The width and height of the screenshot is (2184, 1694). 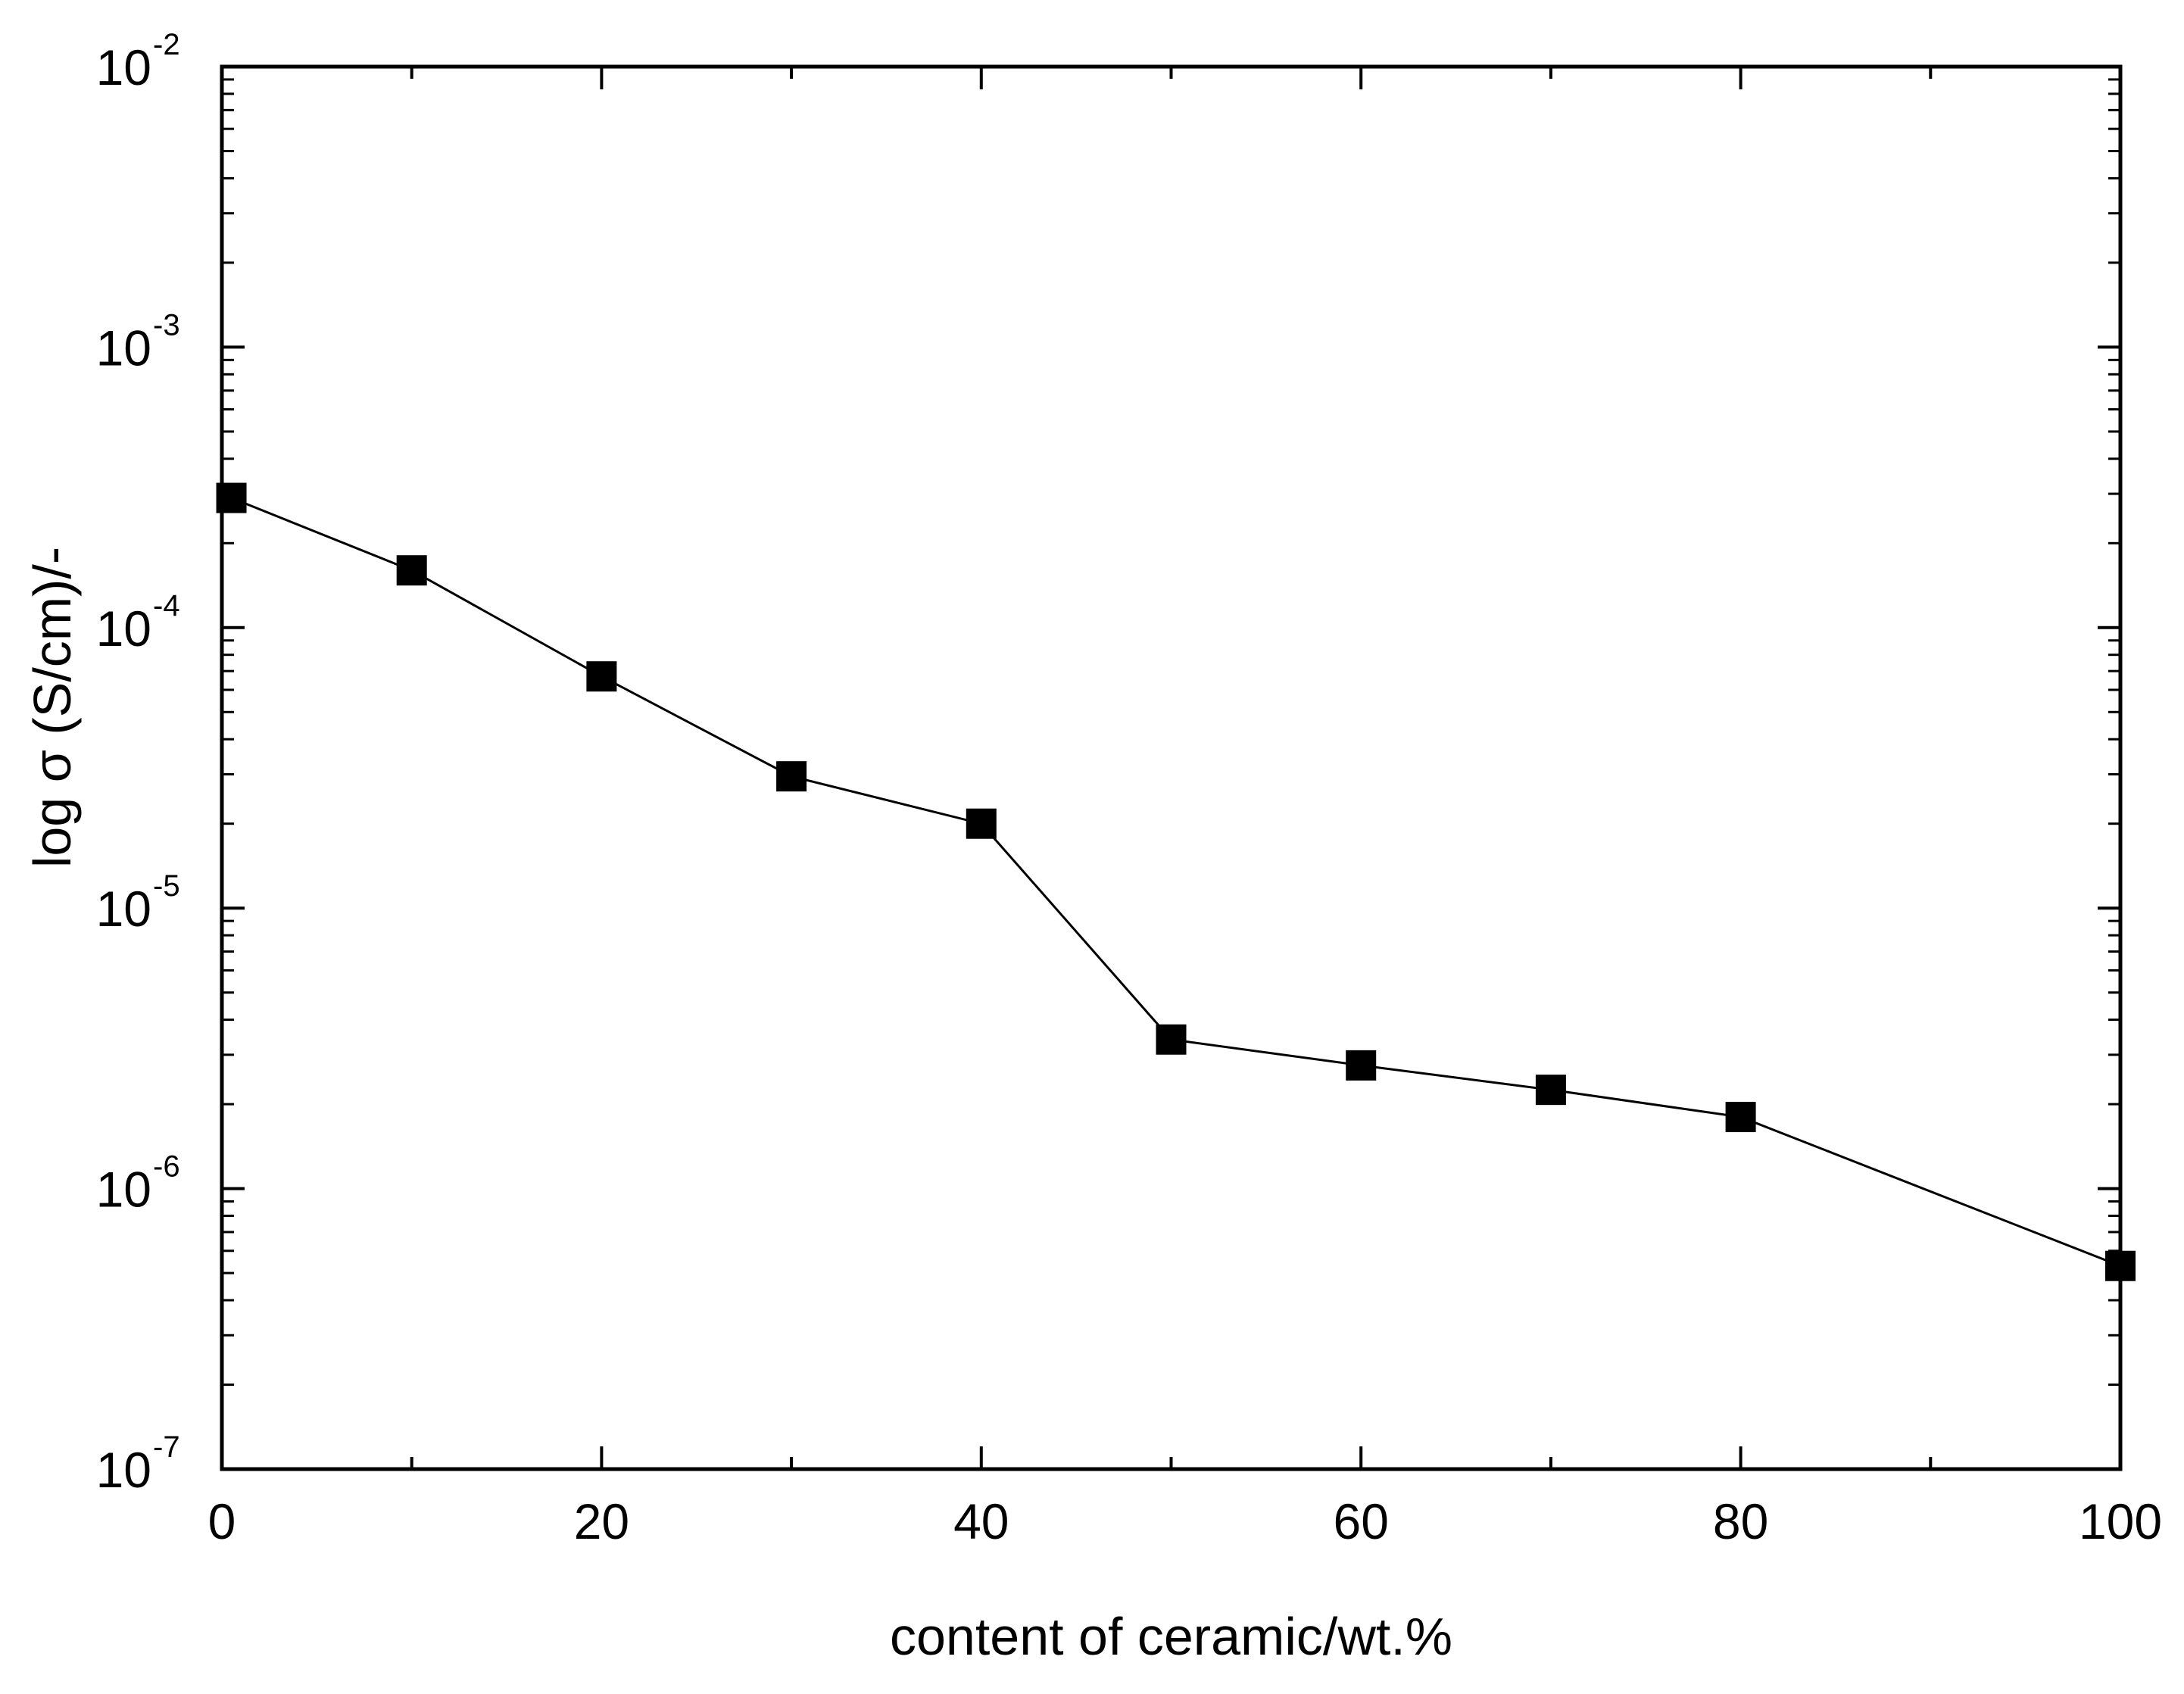 I want to click on x-tick-label: 60, so click(x=1360, y=1521).